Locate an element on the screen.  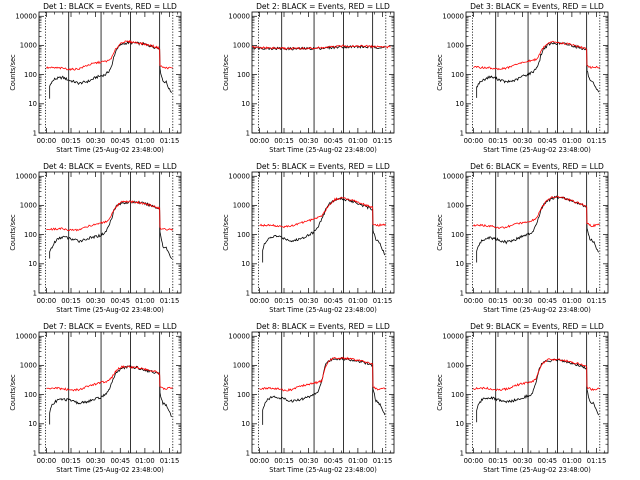
panel-title: Det 3: BLACK = Events, RED = LLD is located at coordinates (537, 6).